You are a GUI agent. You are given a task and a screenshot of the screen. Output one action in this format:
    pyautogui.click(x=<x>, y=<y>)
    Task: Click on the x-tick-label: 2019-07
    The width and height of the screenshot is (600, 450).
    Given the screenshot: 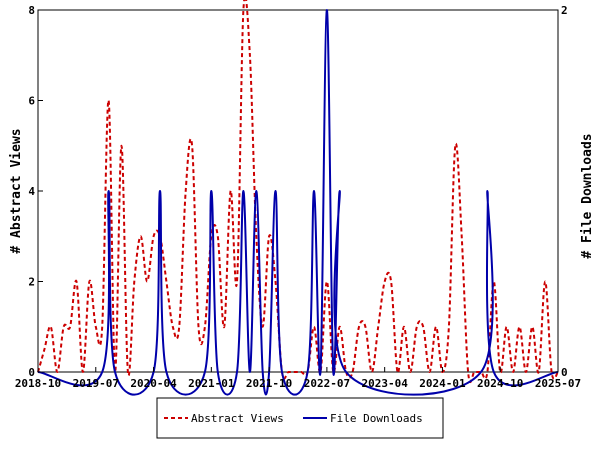 What is the action you would take?
    pyautogui.click(x=96, y=383)
    